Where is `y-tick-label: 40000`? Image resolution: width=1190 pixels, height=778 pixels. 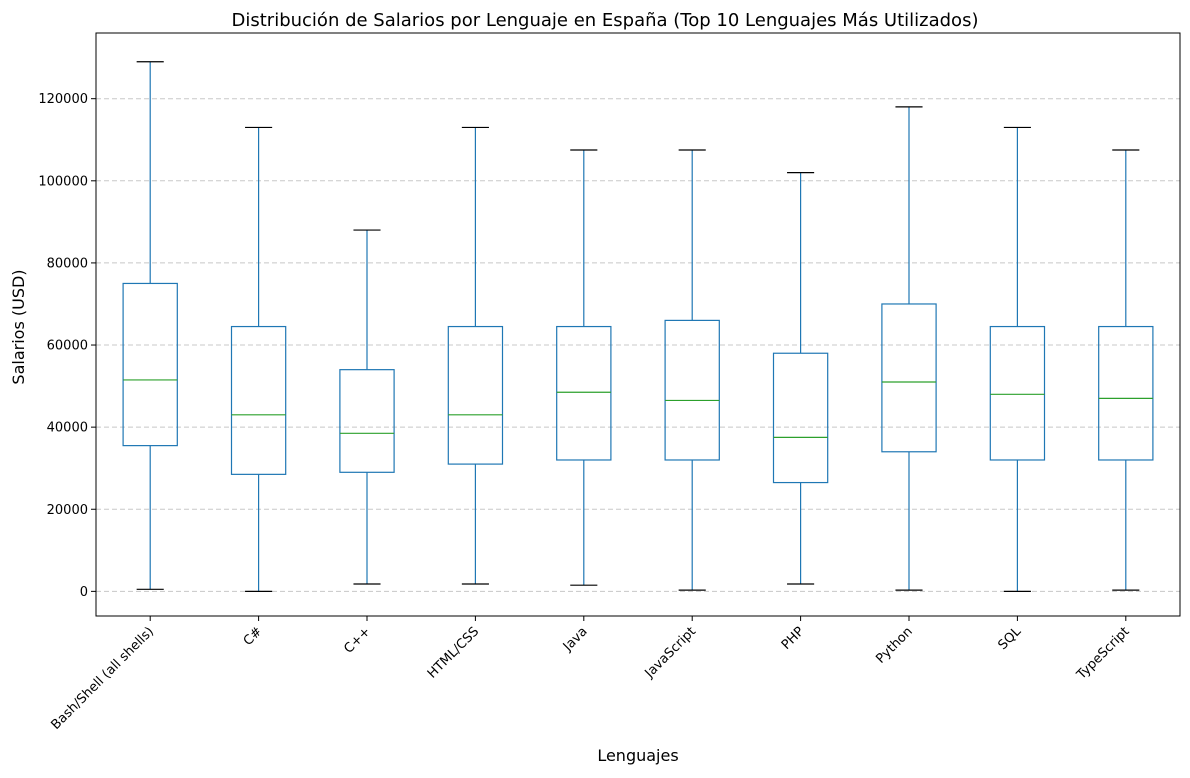
y-tick-label: 40000 is located at coordinates (67, 428).